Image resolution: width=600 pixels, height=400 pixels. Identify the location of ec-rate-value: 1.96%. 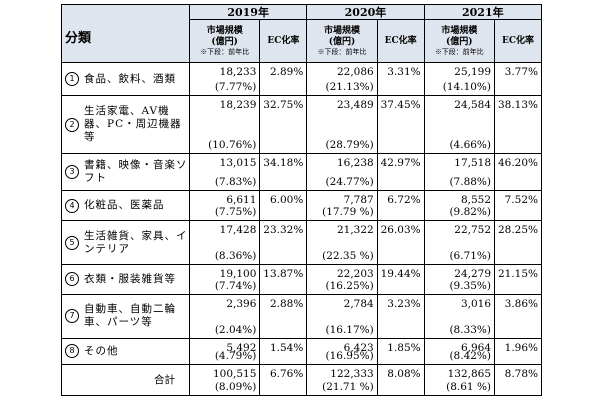
(518, 351).